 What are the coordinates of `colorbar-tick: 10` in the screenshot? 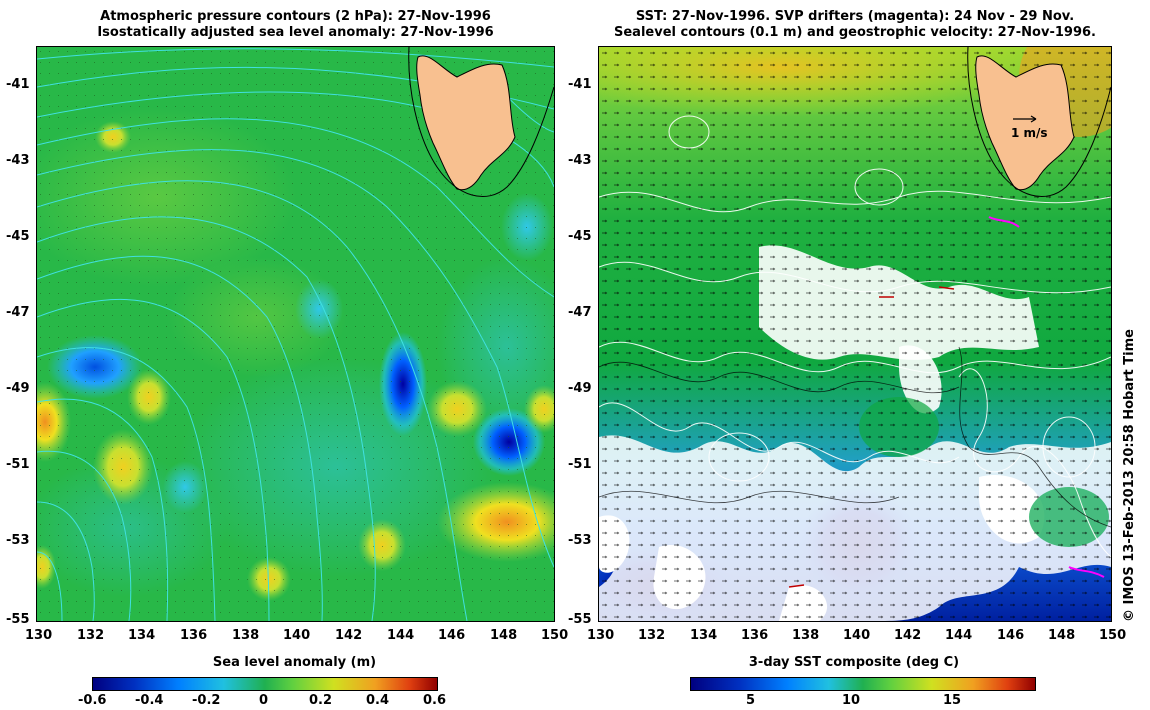 It's located at (851, 700).